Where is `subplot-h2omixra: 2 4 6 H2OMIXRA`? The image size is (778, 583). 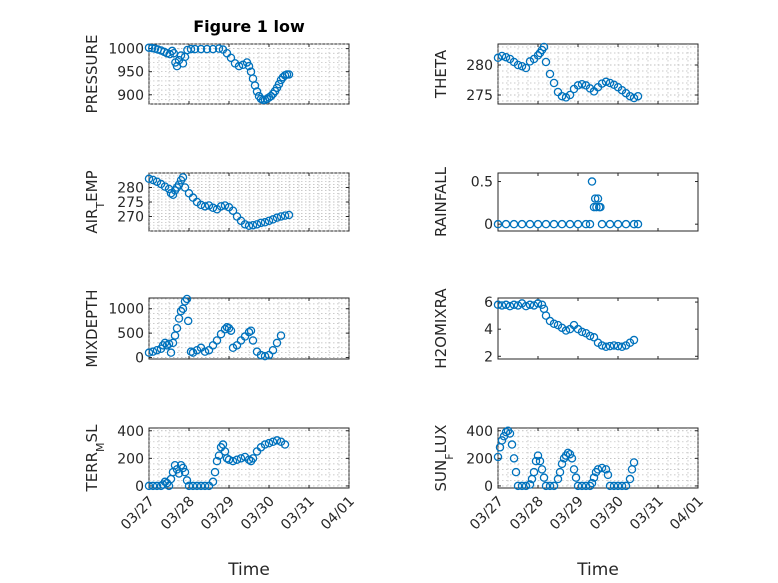
subplot-h2omixra: 2 4 6 H2OMIXRA is located at coordinates (565, 328).